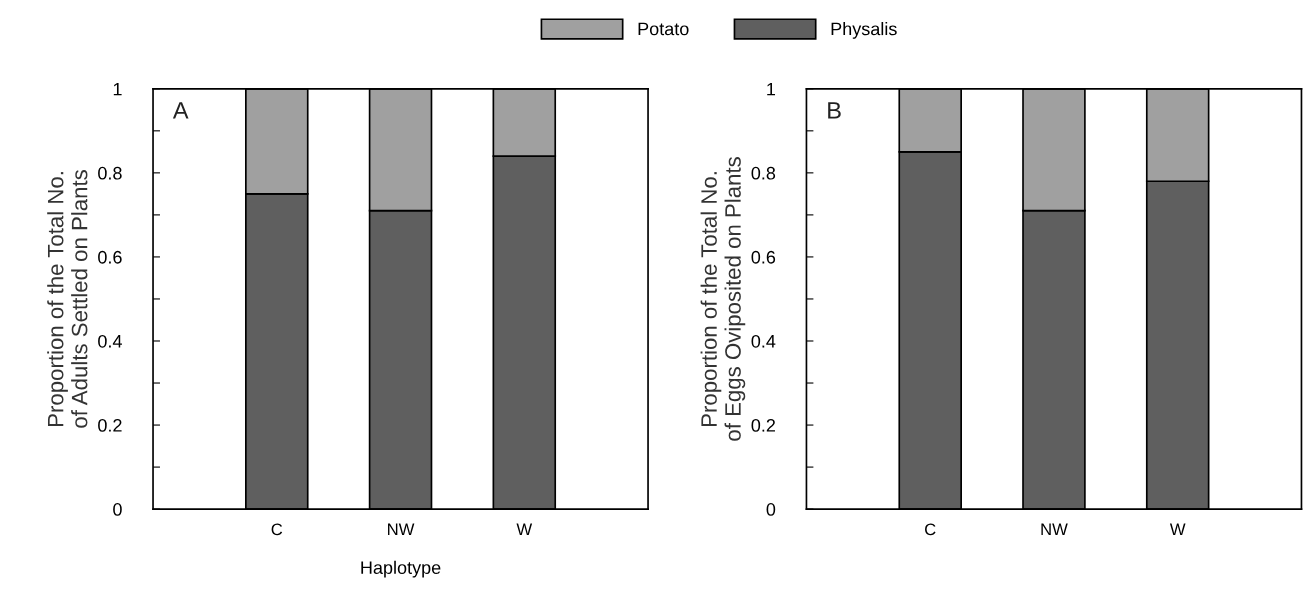 Image resolution: width=1308 pixels, height=592 pixels. I want to click on legend-label: Potato, so click(663, 29).